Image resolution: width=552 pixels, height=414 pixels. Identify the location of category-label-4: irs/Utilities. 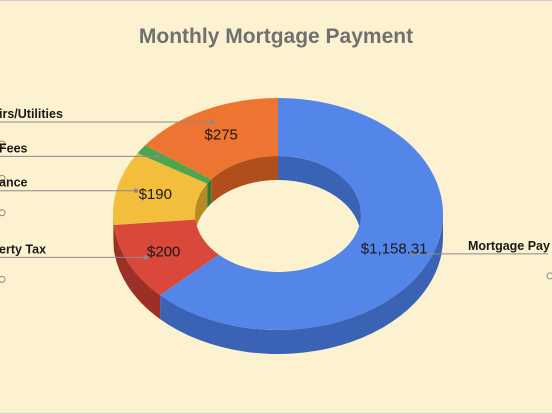
(31, 114).